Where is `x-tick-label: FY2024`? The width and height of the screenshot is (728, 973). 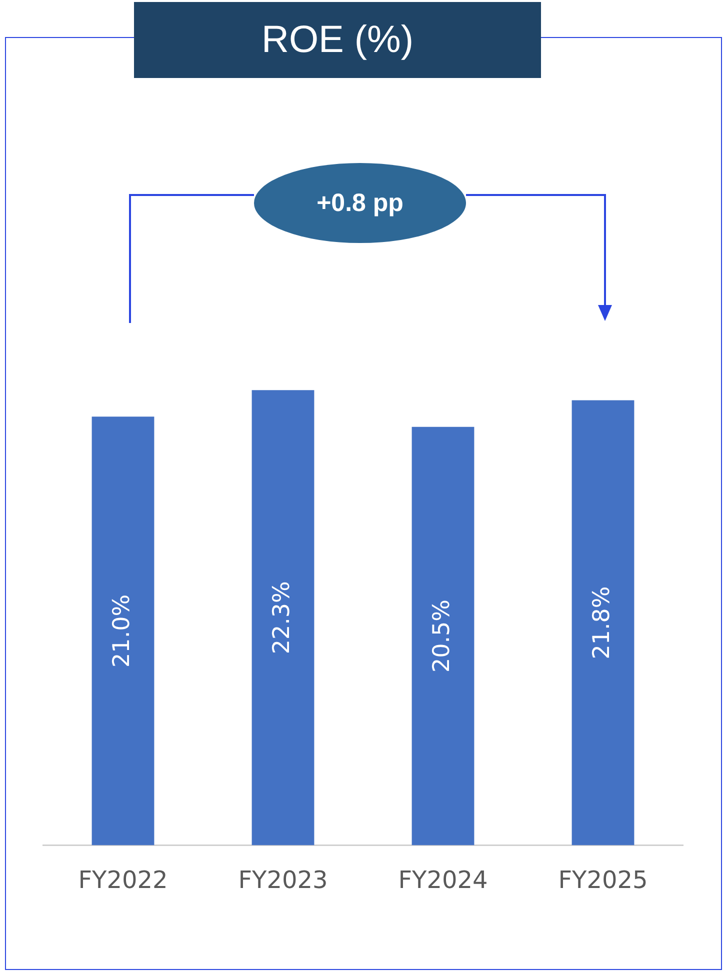 x-tick-label: FY2024 is located at coordinates (443, 880).